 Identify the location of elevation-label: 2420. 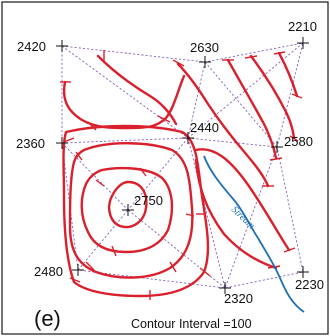
(31, 46).